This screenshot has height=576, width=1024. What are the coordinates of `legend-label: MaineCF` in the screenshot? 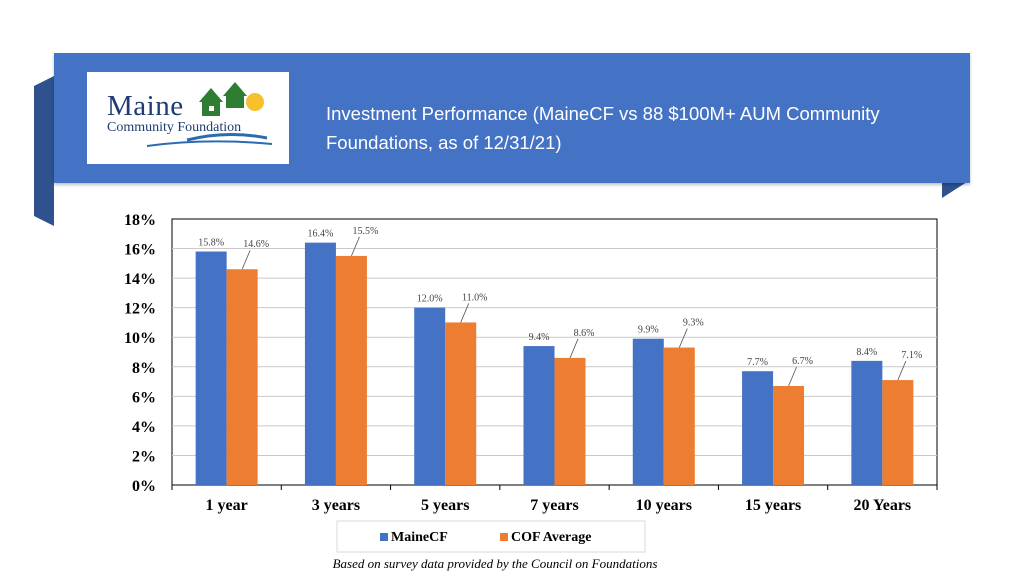 It's located at (419, 537).